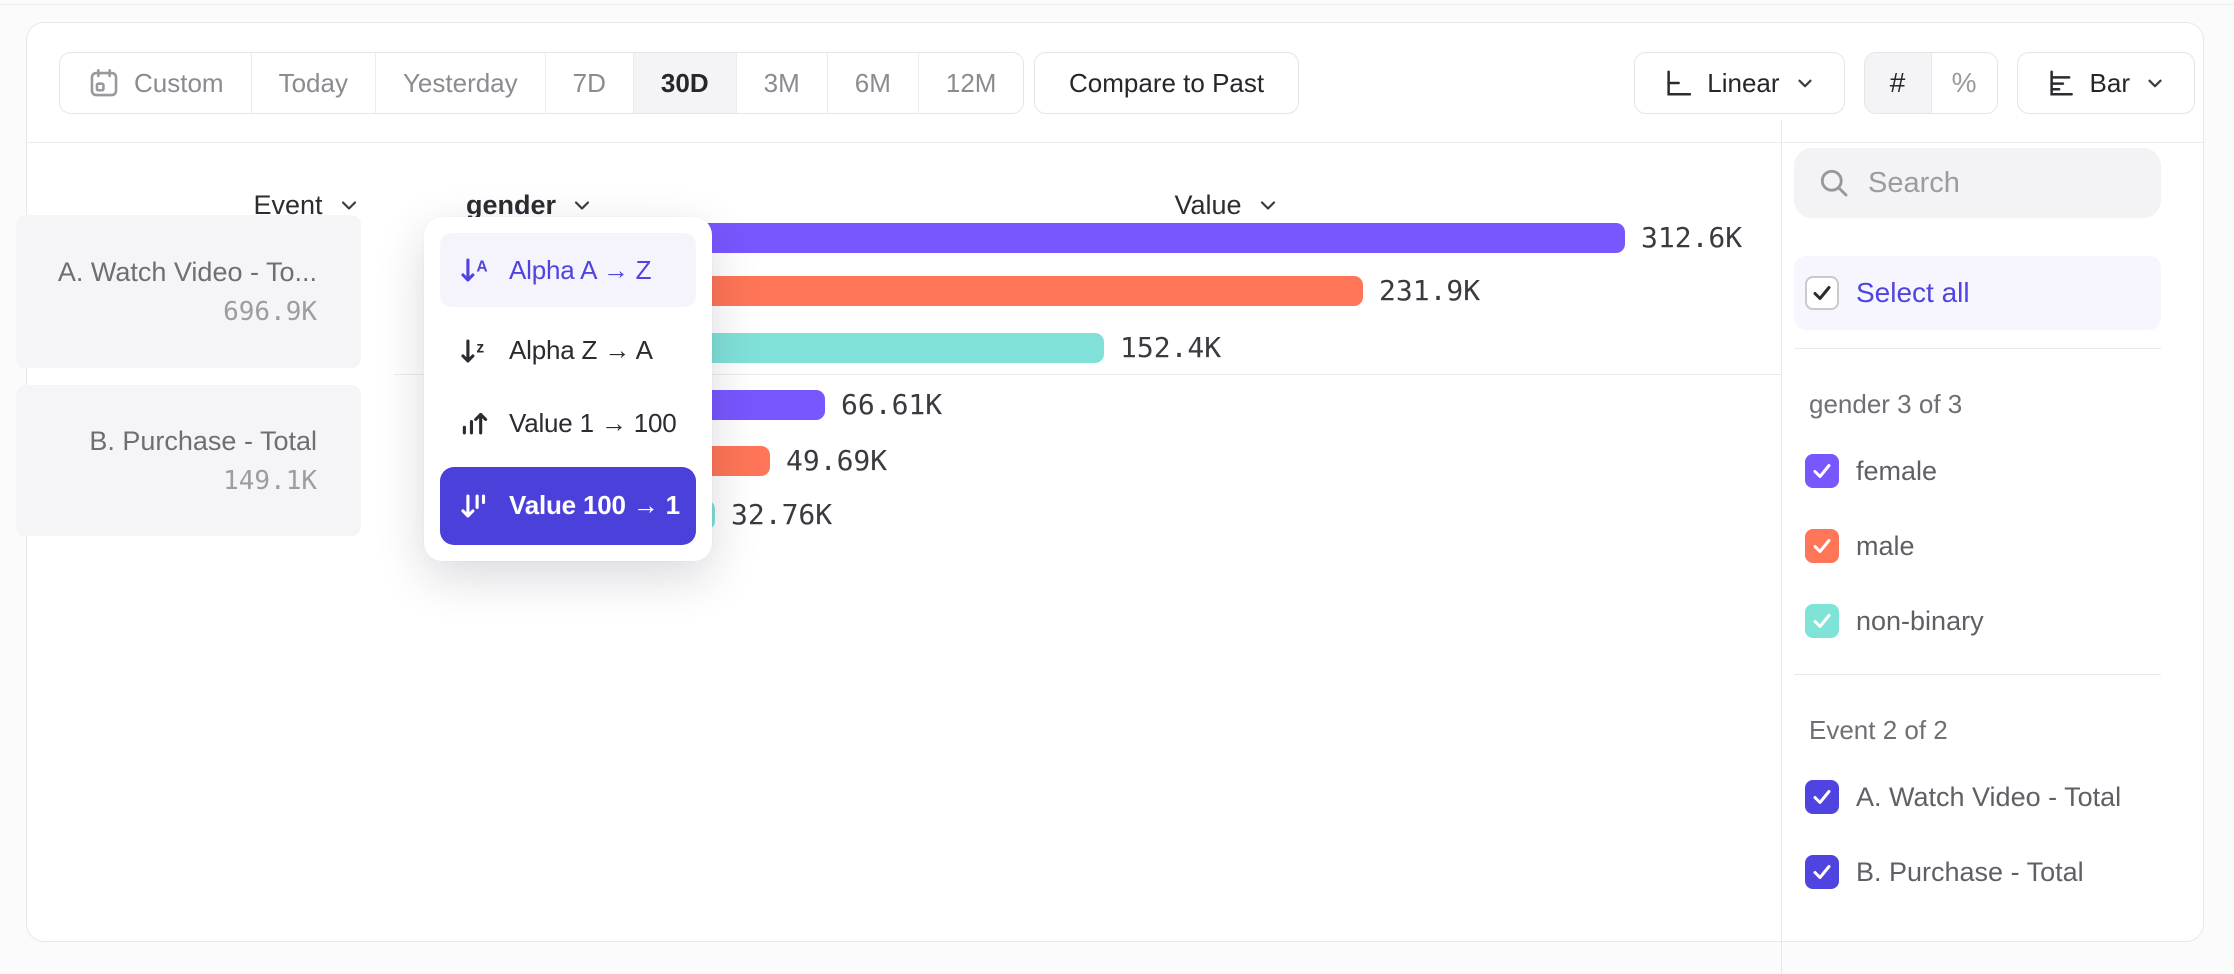 This screenshot has height=974, width=2234. I want to click on chart-type-label: Bar, so click(2109, 82).